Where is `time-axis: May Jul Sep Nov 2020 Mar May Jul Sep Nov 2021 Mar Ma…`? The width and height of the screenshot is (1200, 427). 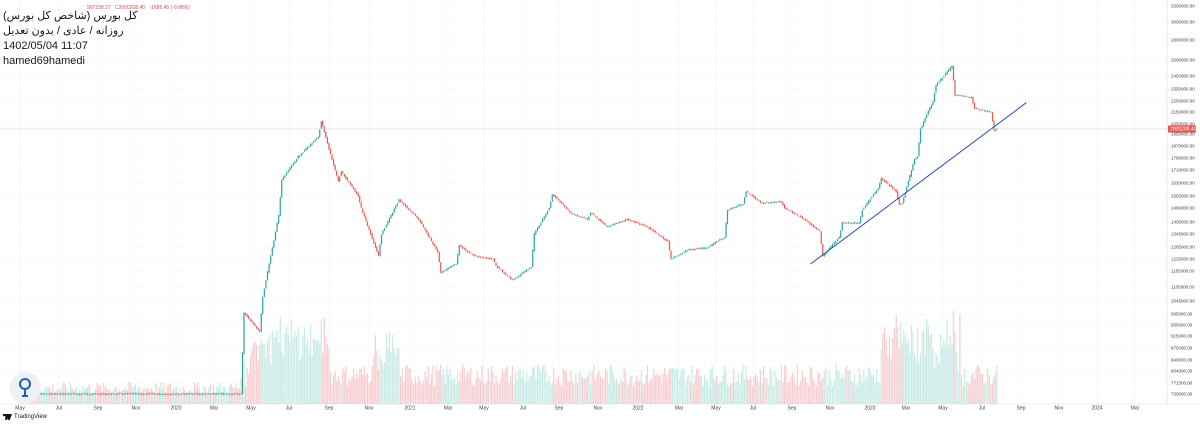
time-axis: May Jul Sep Nov 2020 Mar May Jul Sep Nov 2021 Mar Ma… is located at coordinates (600, 407).